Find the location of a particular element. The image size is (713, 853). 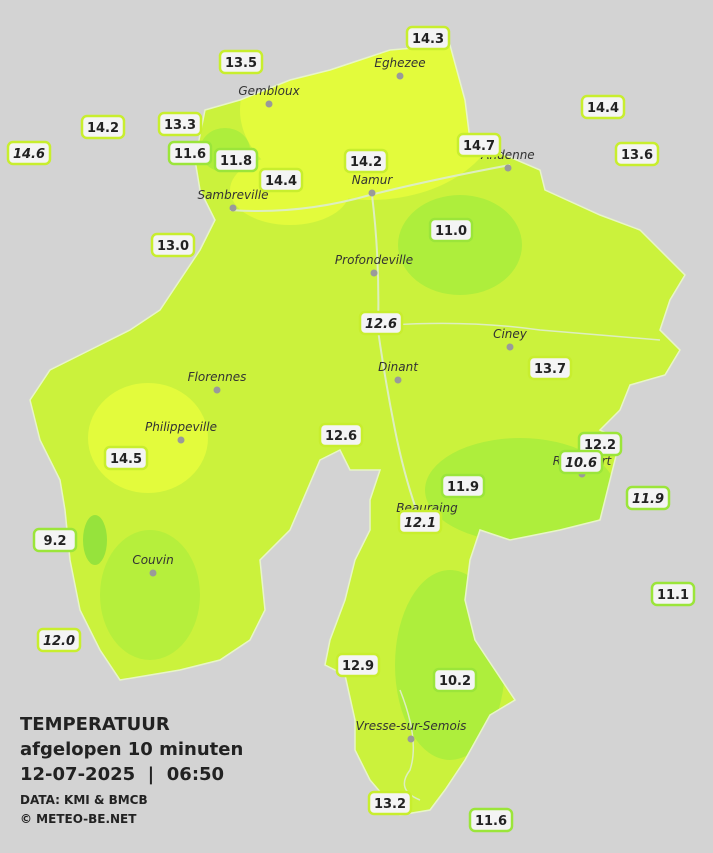

station-value: 14.3 is located at coordinates (428, 39).